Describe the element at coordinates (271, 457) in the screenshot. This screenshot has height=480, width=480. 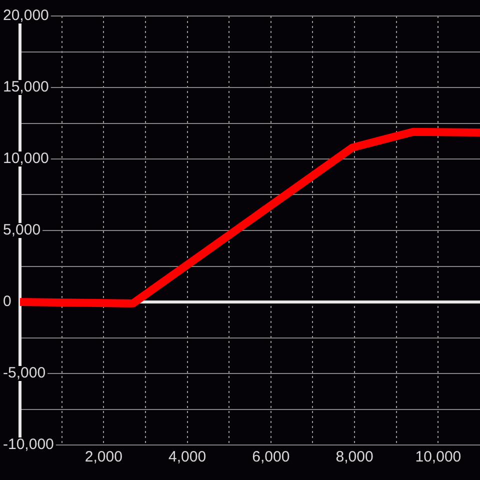
I see `x-tick-label: 6,000` at that location.